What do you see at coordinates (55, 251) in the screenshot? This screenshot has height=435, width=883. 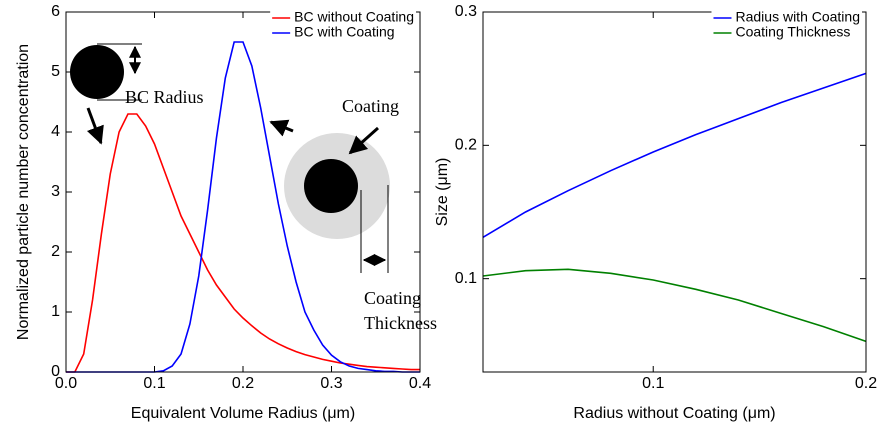 I see `y-tick-label: 2` at bounding box center [55, 251].